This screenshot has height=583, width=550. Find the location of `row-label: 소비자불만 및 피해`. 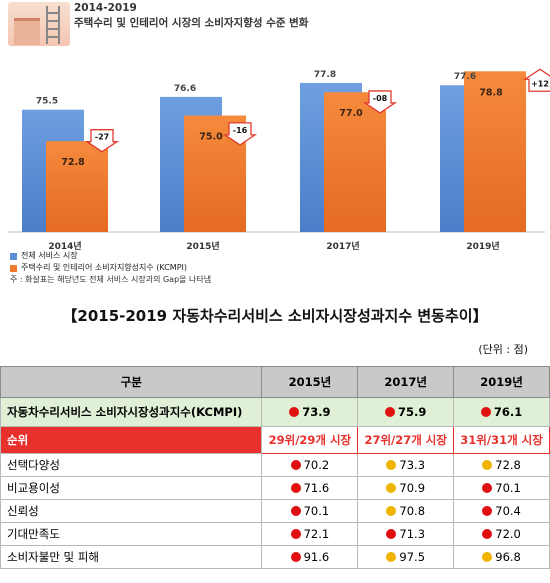

row-label: 소비자불만 및 피해 is located at coordinates (131, 557).